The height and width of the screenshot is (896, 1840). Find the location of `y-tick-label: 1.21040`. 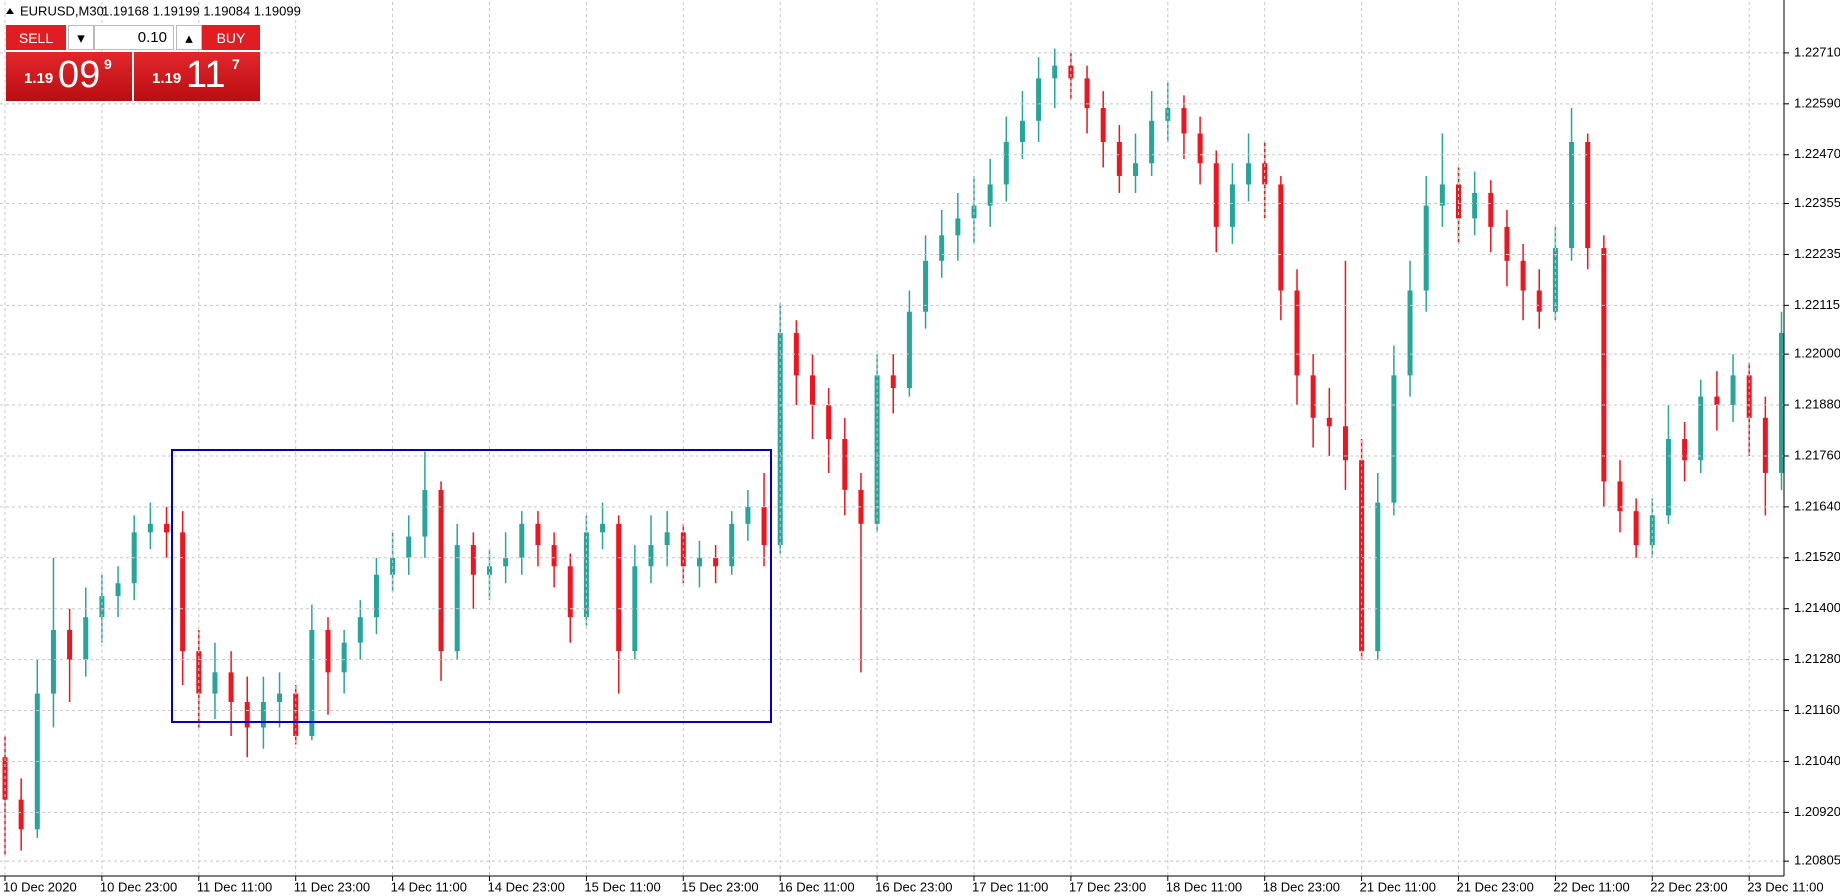

y-tick-label: 1.21040 is located at coordinates (1817, 760).